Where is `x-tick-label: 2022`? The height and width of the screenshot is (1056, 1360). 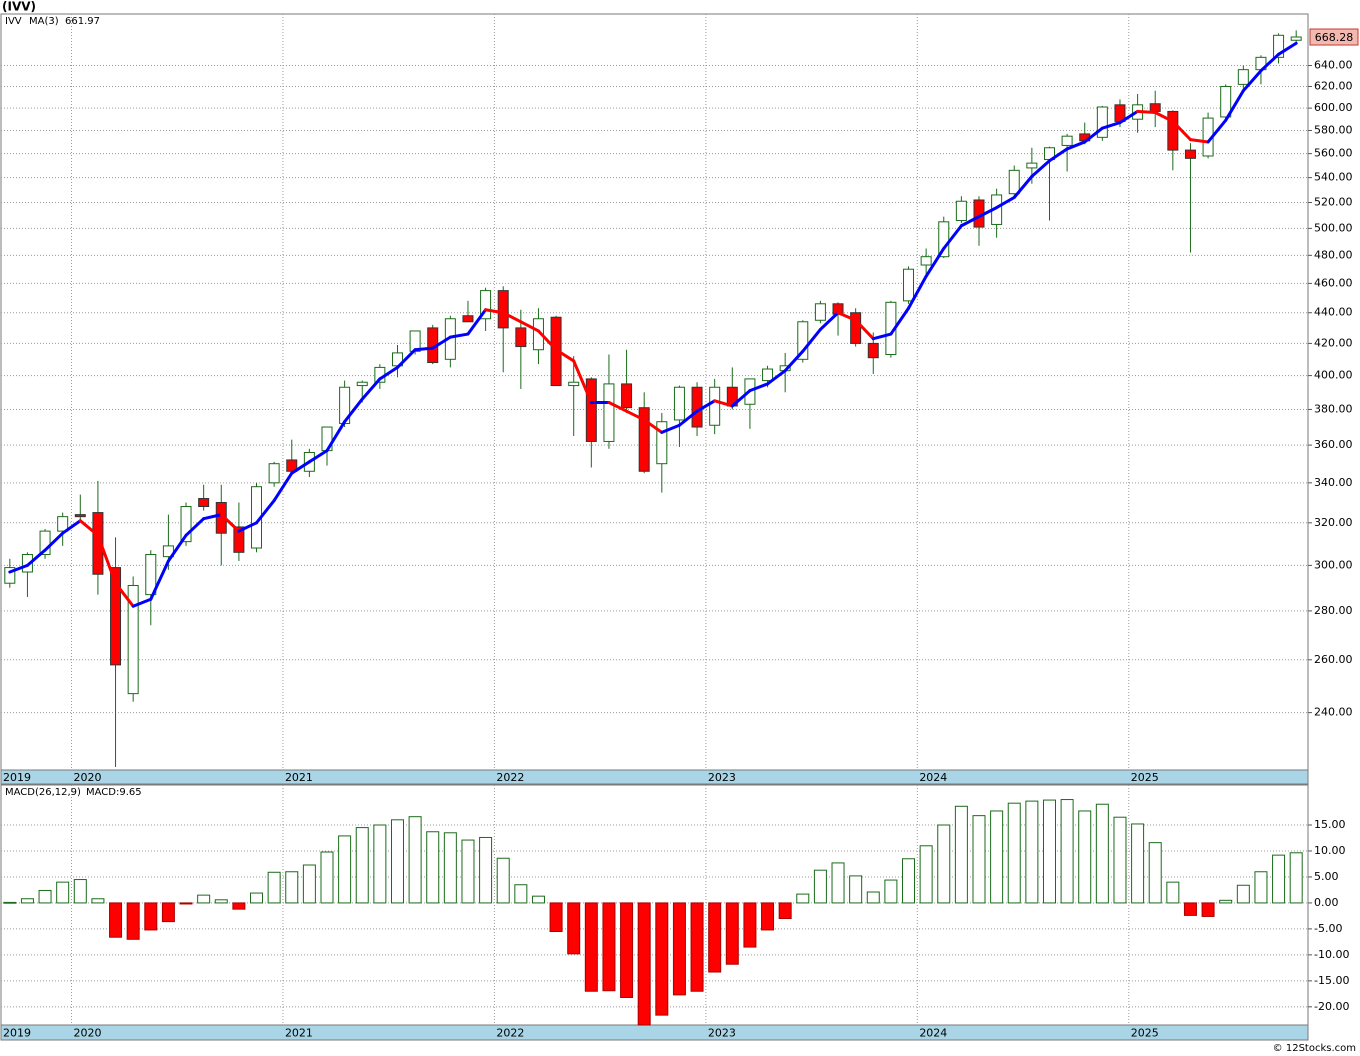 x-tick-label: 2022 is located at coordinates (510, 777).